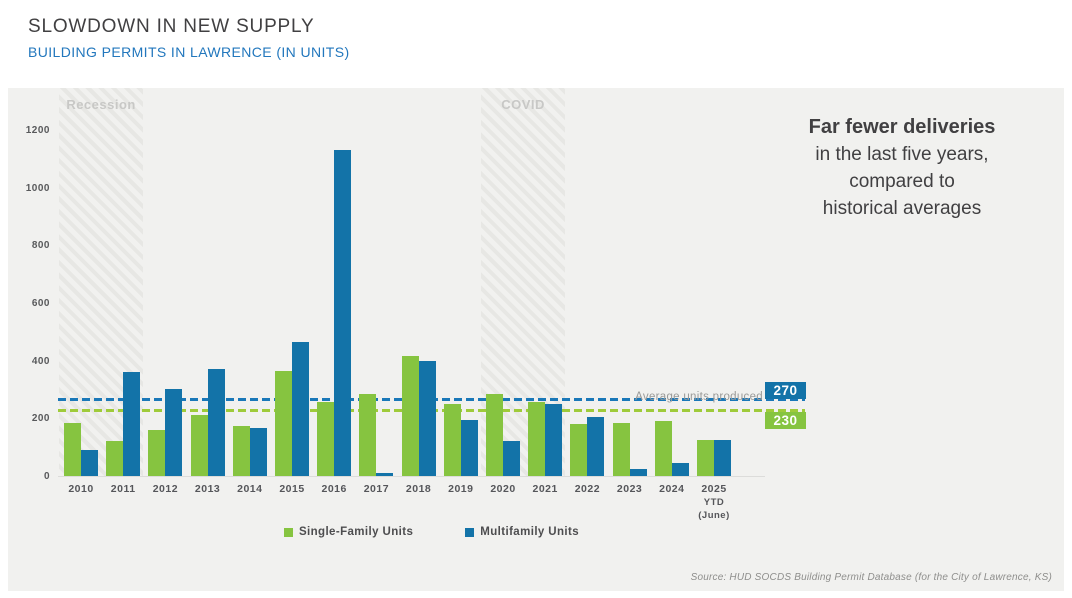 The width and height of the screenshot is (1072, 598). I want to click on bar-single-family-2017, so click(368, 434).